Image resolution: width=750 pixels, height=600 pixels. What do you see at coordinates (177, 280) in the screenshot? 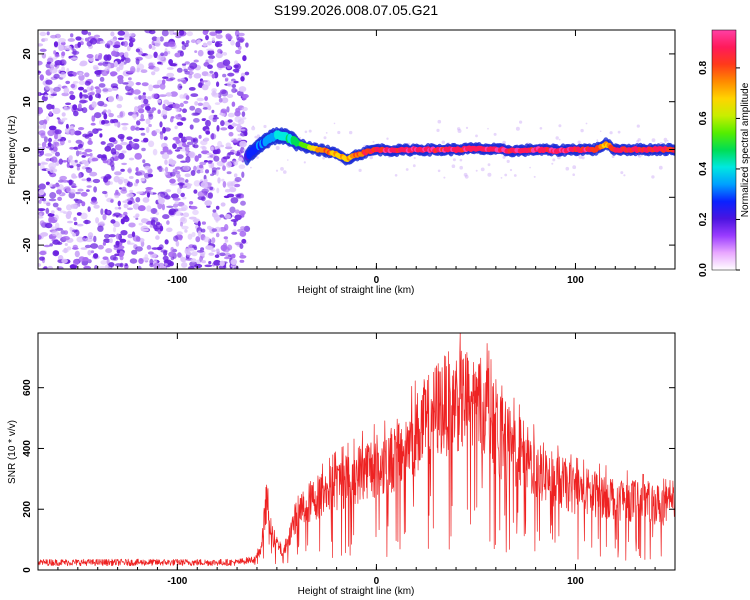
I see `spectrogram-xtick-label: -100` at bounding box center [177, 280].